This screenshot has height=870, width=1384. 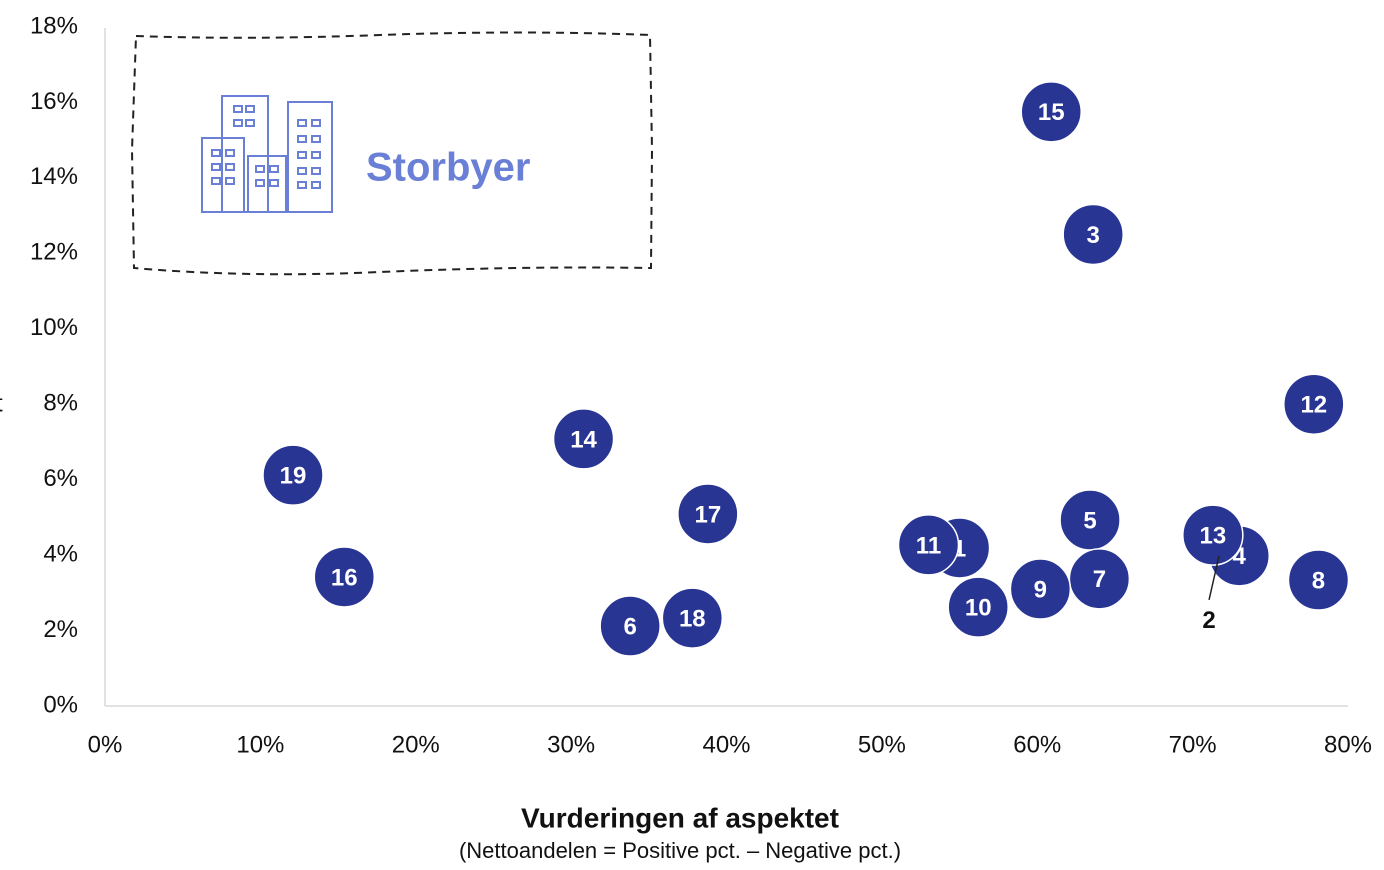 I want to click on point-label: 11, so click(x=928, y=545).